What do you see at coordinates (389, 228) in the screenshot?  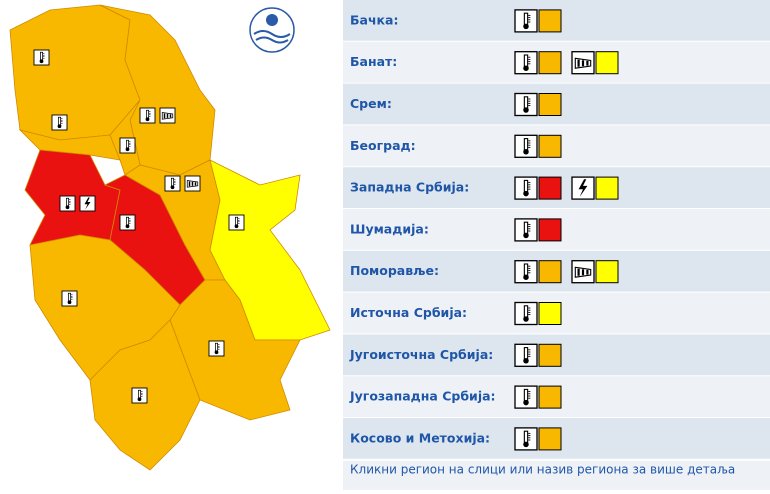 I see `region-name: Шумадија:` at bounding box center [389, 228].